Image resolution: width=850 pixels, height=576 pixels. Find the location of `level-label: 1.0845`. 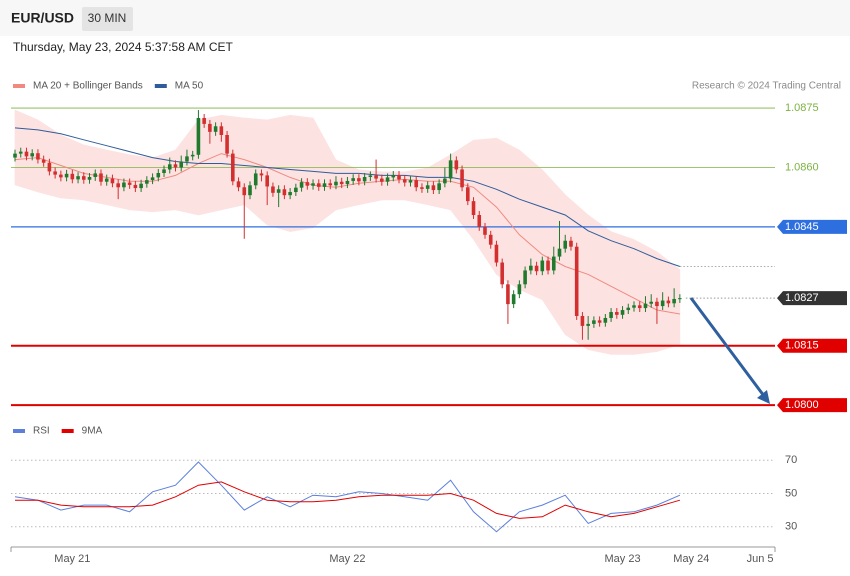

level-label: 1.0845 is located at coordinates (802, 227).